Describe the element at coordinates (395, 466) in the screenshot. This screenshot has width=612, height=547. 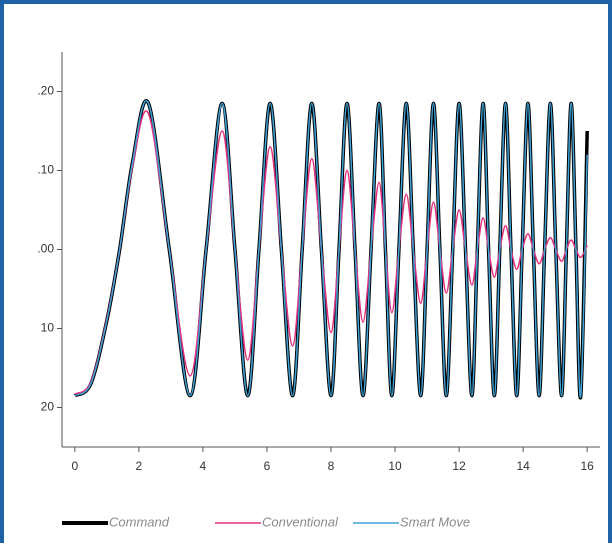
I see `x-tick-label: 10` at that location.